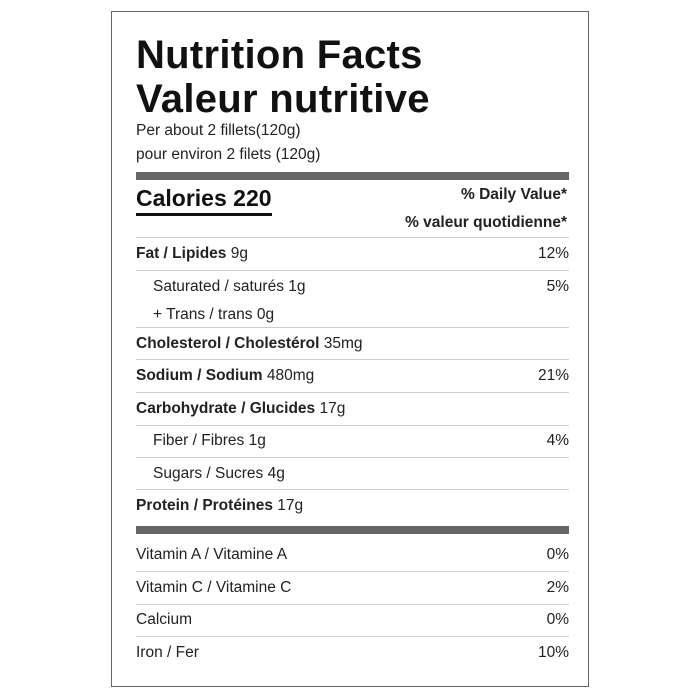 Image resolution: width=700 pixels, height=700 pixels. What do you see at coordinates (214, 587) in the screenshot?
I see `vitamin-name: Vitamin C / Vitamine C` at bounding box center [214, 587].